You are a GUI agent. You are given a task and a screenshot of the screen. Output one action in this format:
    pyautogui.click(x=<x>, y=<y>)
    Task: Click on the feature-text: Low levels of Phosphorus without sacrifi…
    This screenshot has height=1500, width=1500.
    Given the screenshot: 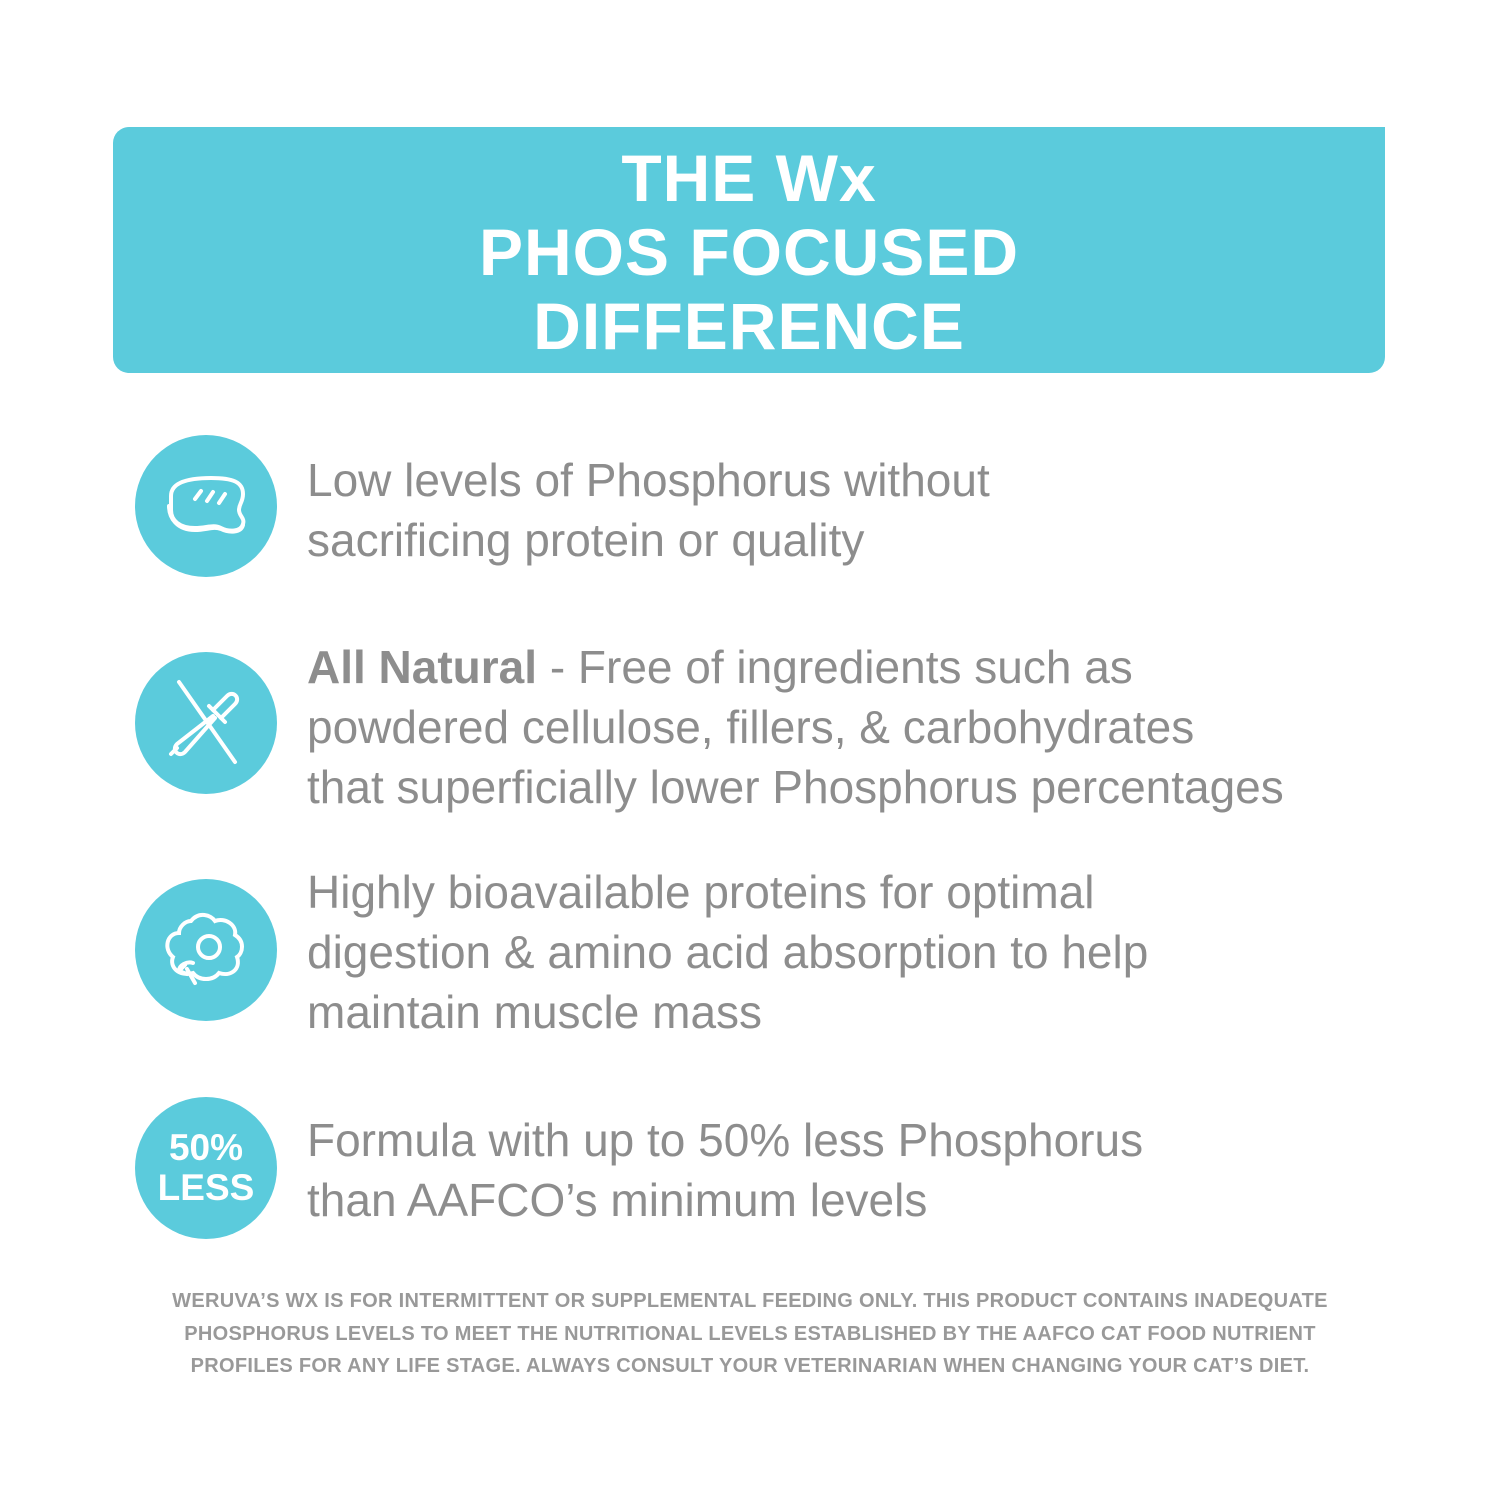 What is the action you would take?
    pyautogui.click(x=648, y=510)
    